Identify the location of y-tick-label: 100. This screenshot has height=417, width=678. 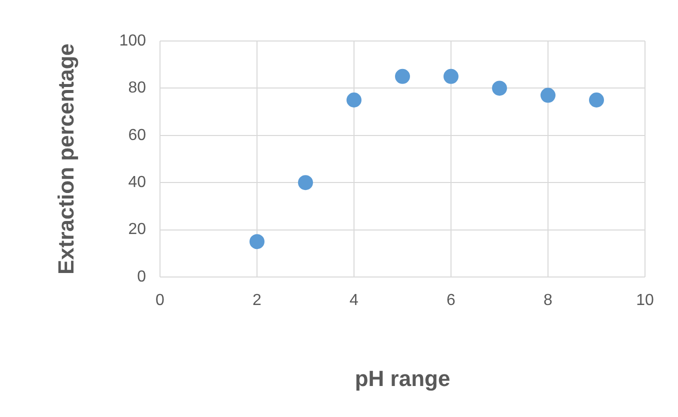
(132, 41).